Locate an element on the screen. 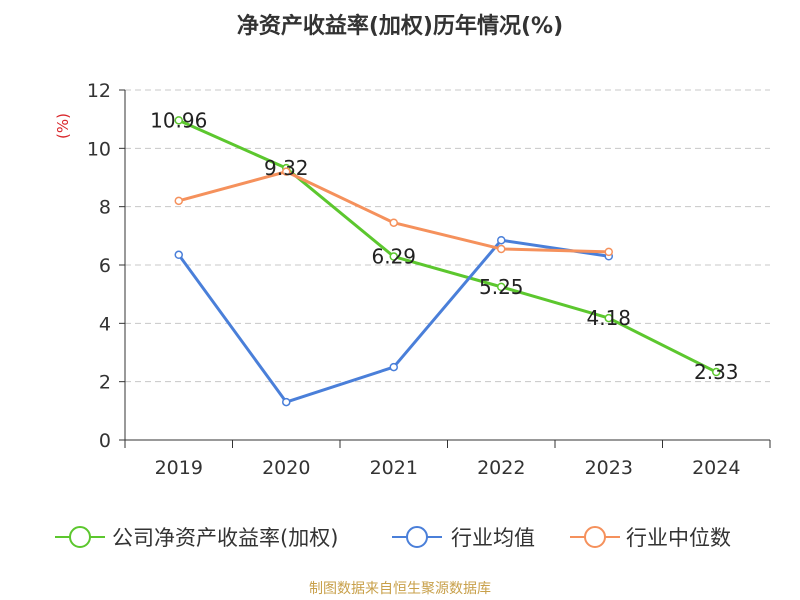  series-2-point-2021 is located at coordinates (393, 222).